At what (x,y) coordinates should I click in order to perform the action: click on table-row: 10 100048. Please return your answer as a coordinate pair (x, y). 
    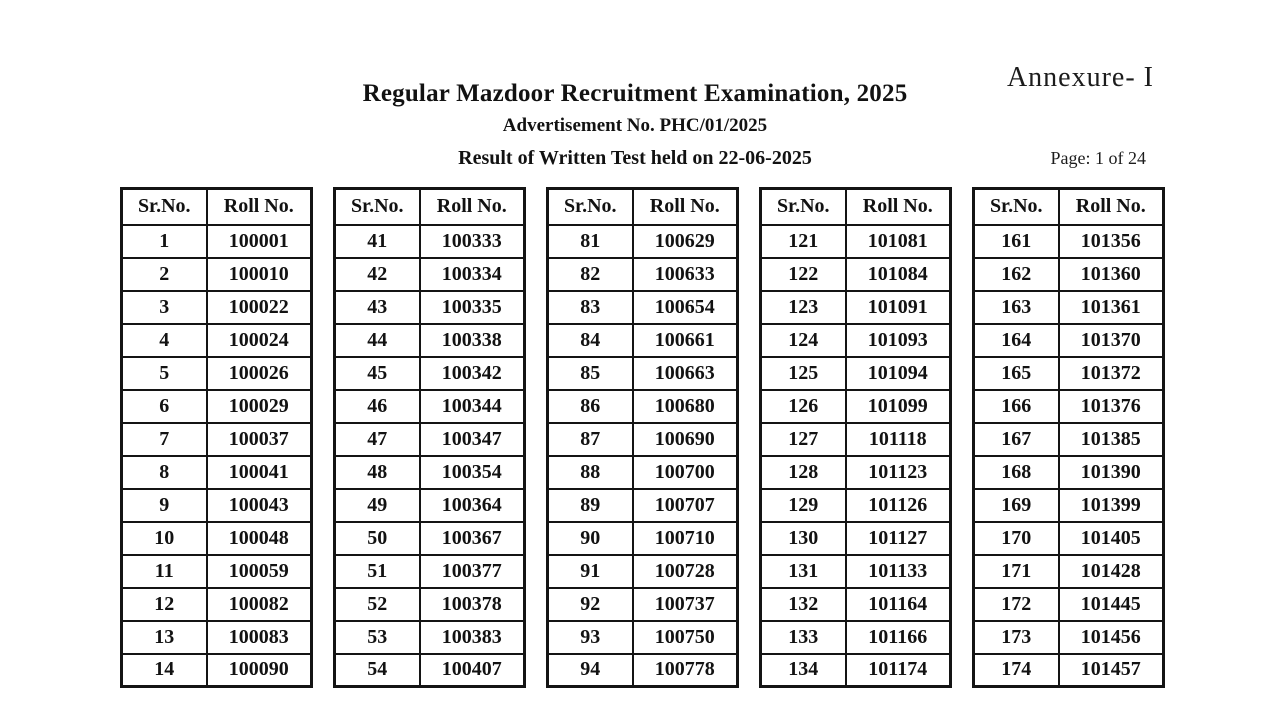
    Looking at the image, I should click on (216, 538).